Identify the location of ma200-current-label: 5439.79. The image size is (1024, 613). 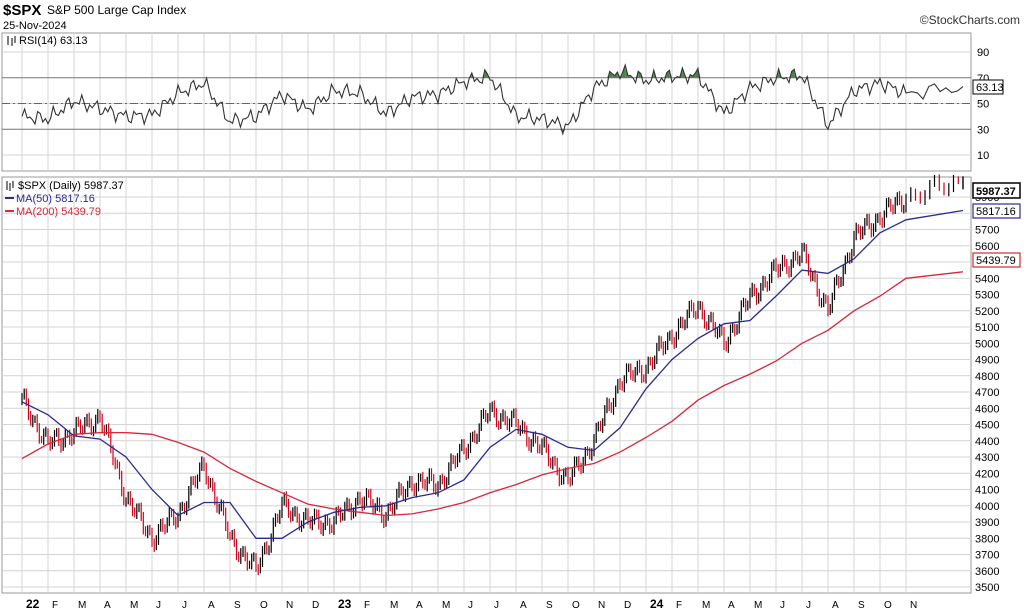
(996, 260).